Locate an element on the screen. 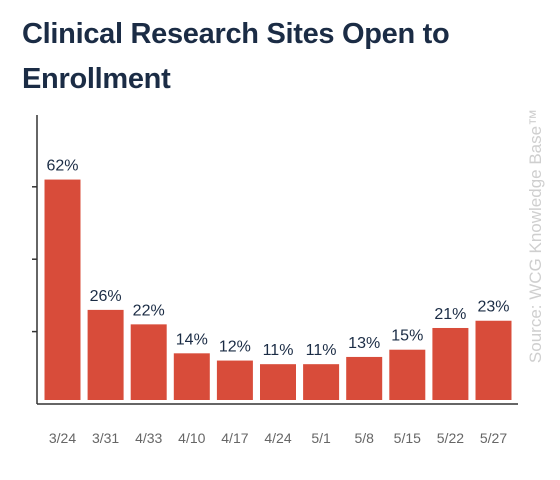  data-label-3: 14% is located at coordinates (192, 339).